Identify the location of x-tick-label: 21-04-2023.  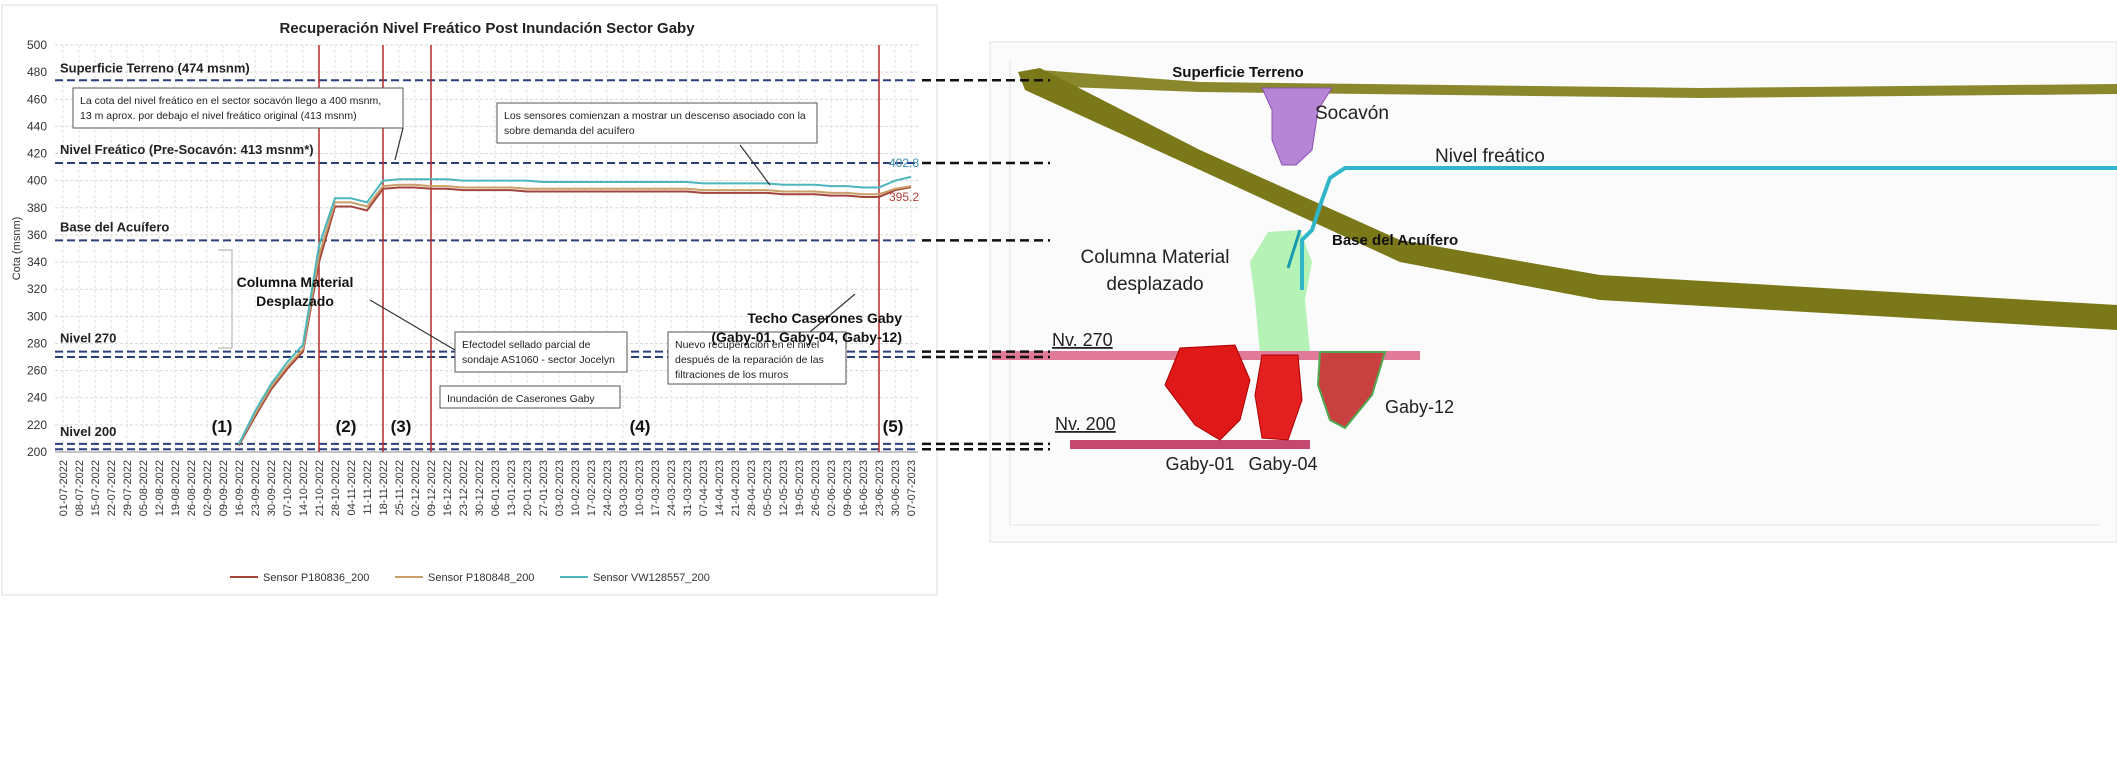
(736, 488).